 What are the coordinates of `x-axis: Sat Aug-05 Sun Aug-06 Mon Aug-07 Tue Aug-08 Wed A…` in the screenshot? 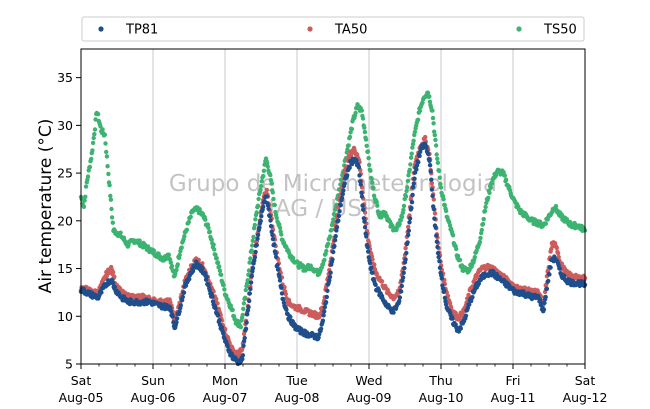 It's located at (333, 384).